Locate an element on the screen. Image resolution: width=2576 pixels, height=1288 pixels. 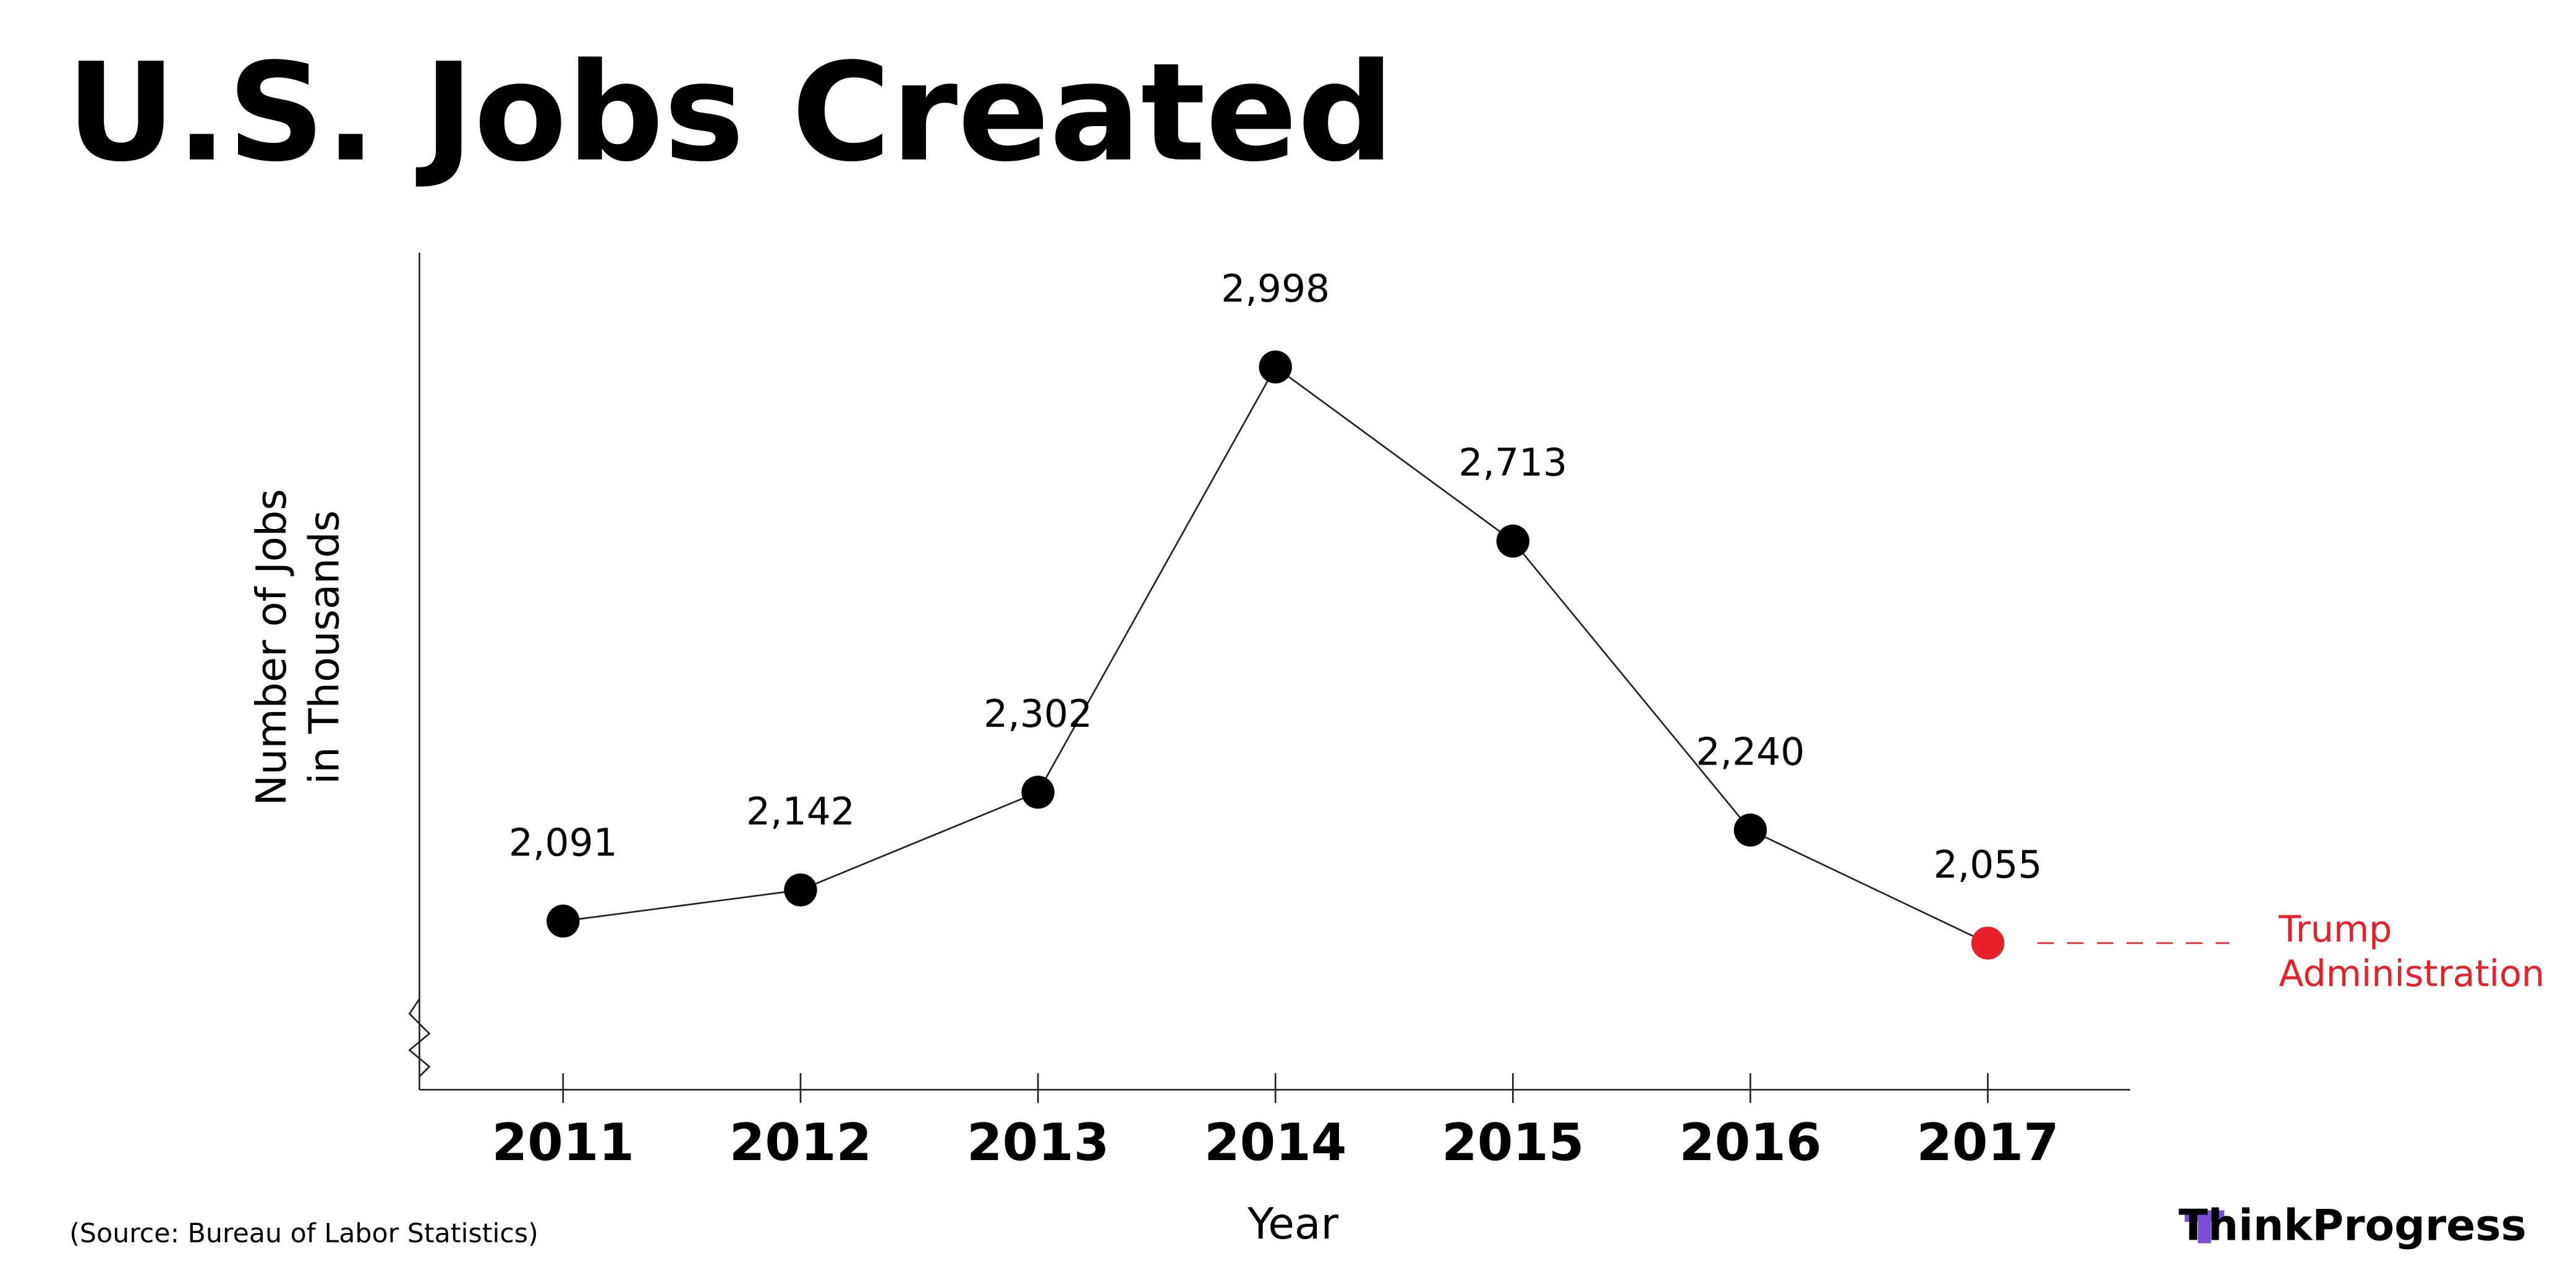
value-label: 2,713 is located at coordinates (1512, 463).